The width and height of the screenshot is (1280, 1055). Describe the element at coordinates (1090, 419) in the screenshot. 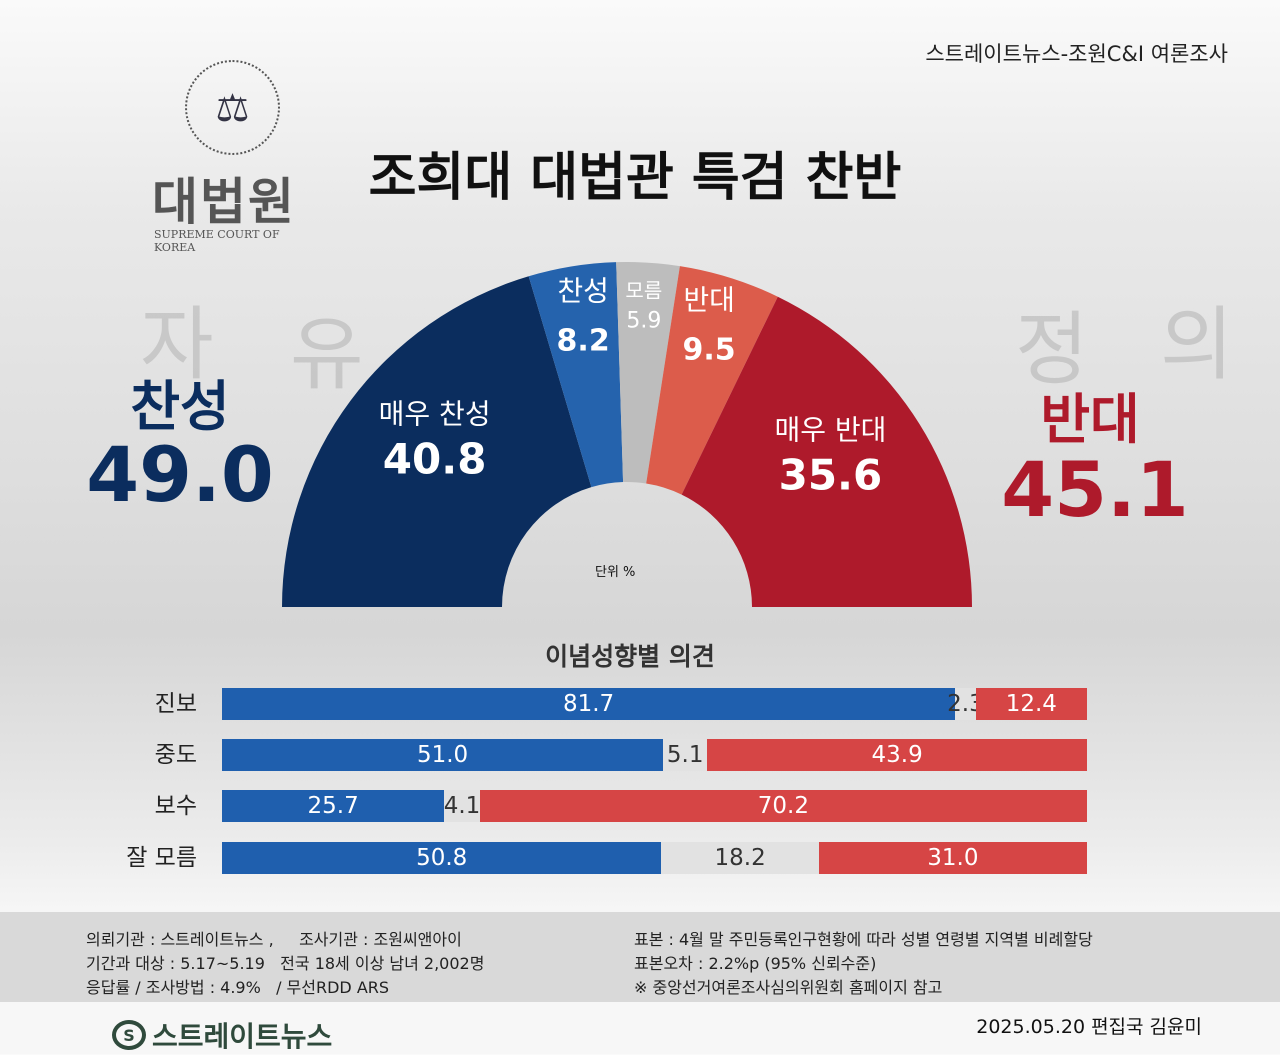

I see `oppose-label: 반대` at that location.